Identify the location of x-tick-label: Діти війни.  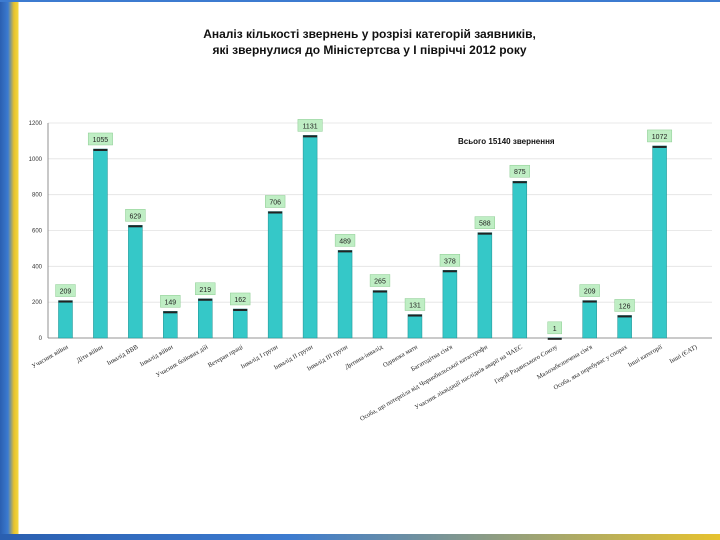
(89, 353).